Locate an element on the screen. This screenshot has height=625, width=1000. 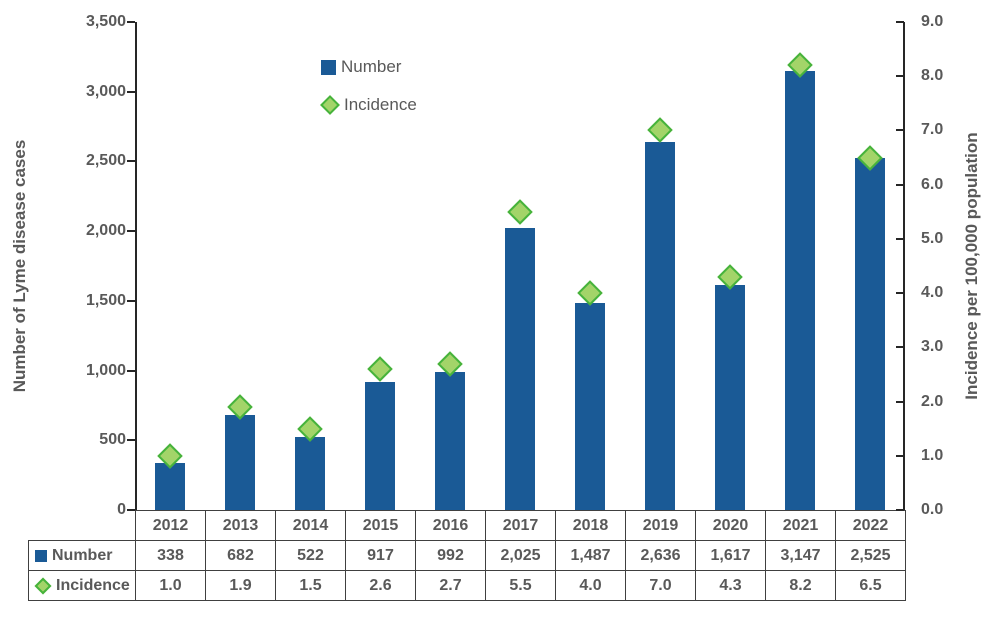
bar-2013 is located at coordinates (240, 462).